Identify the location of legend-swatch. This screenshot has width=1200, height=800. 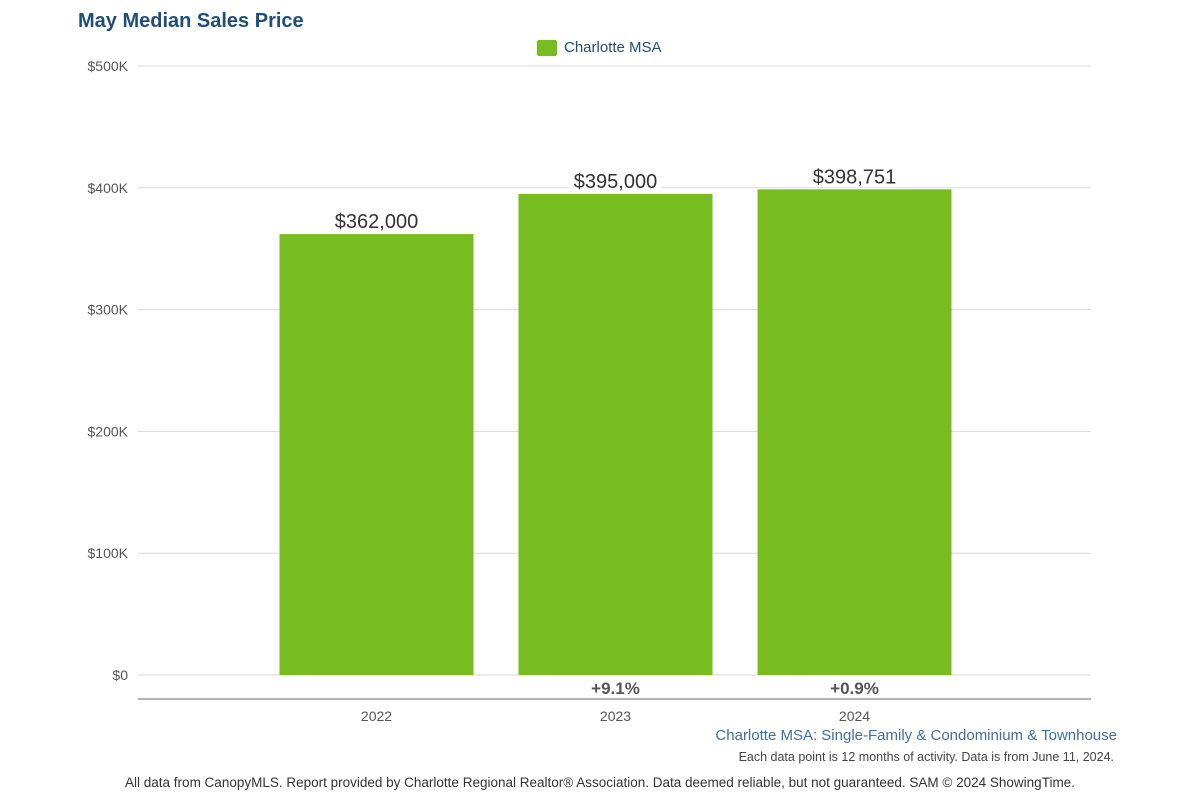
(547, 47).